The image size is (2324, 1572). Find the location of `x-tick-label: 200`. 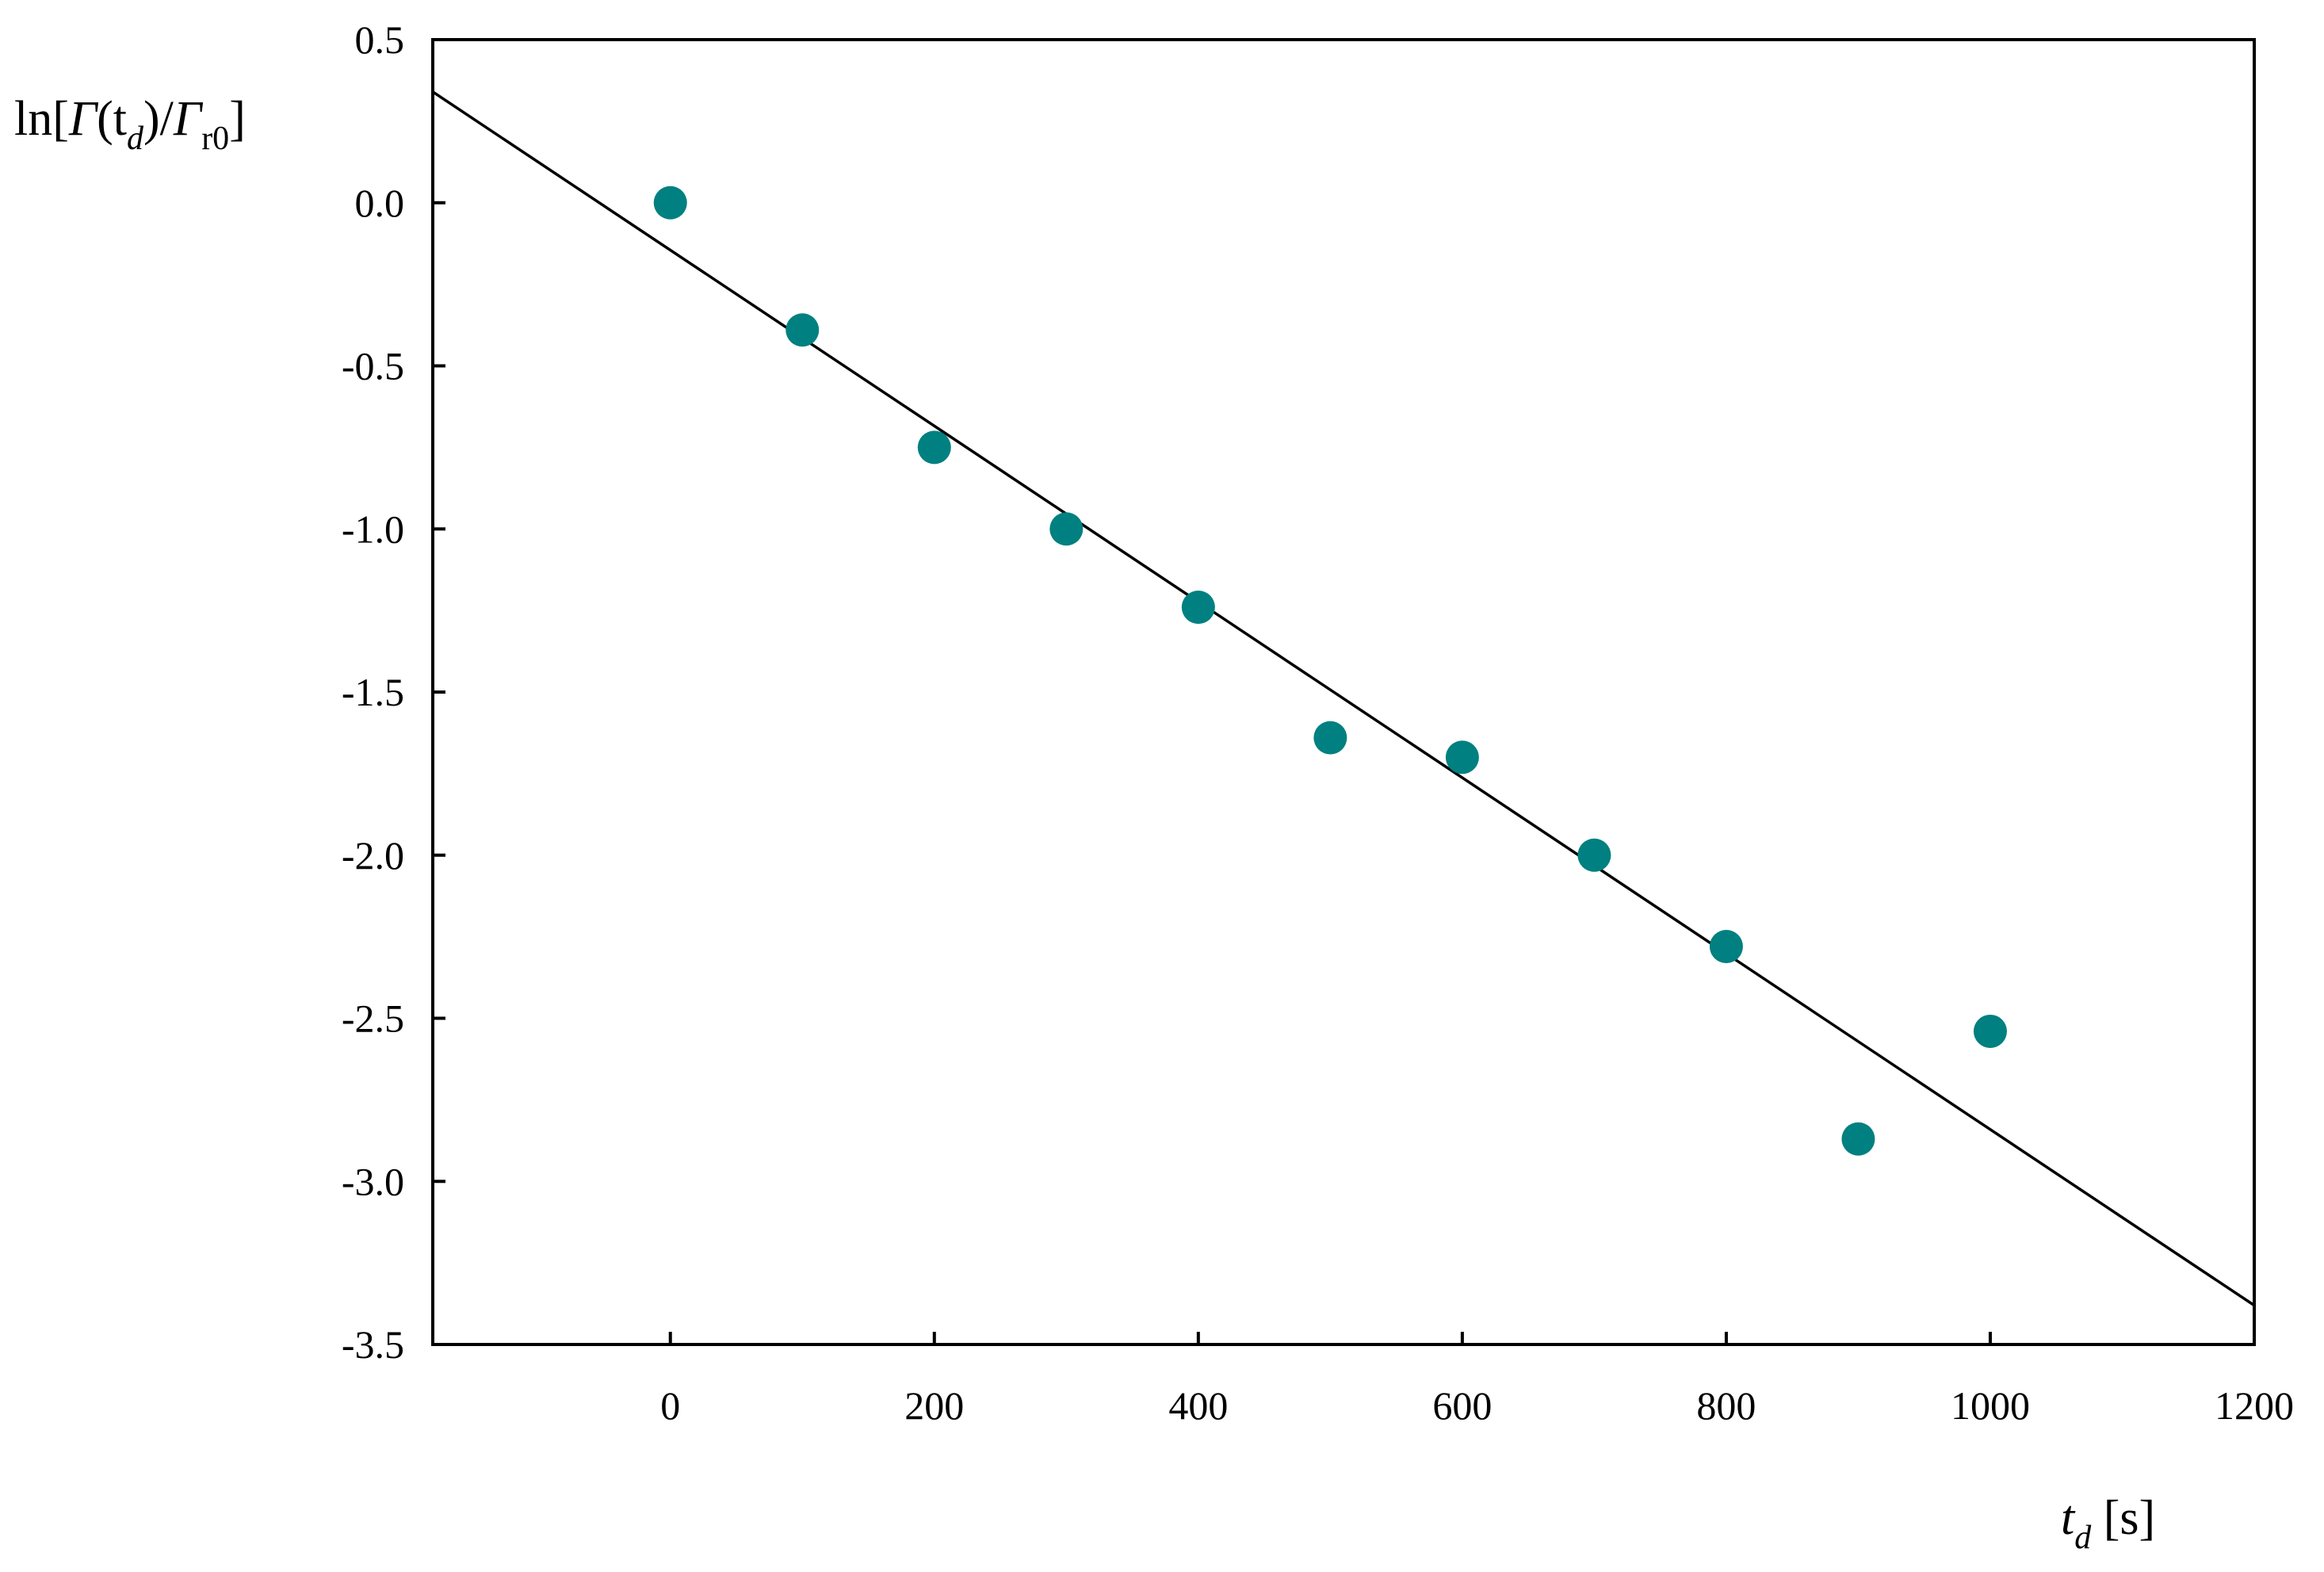

x-tick-label: 200 is located at coordinates (934, 1405).